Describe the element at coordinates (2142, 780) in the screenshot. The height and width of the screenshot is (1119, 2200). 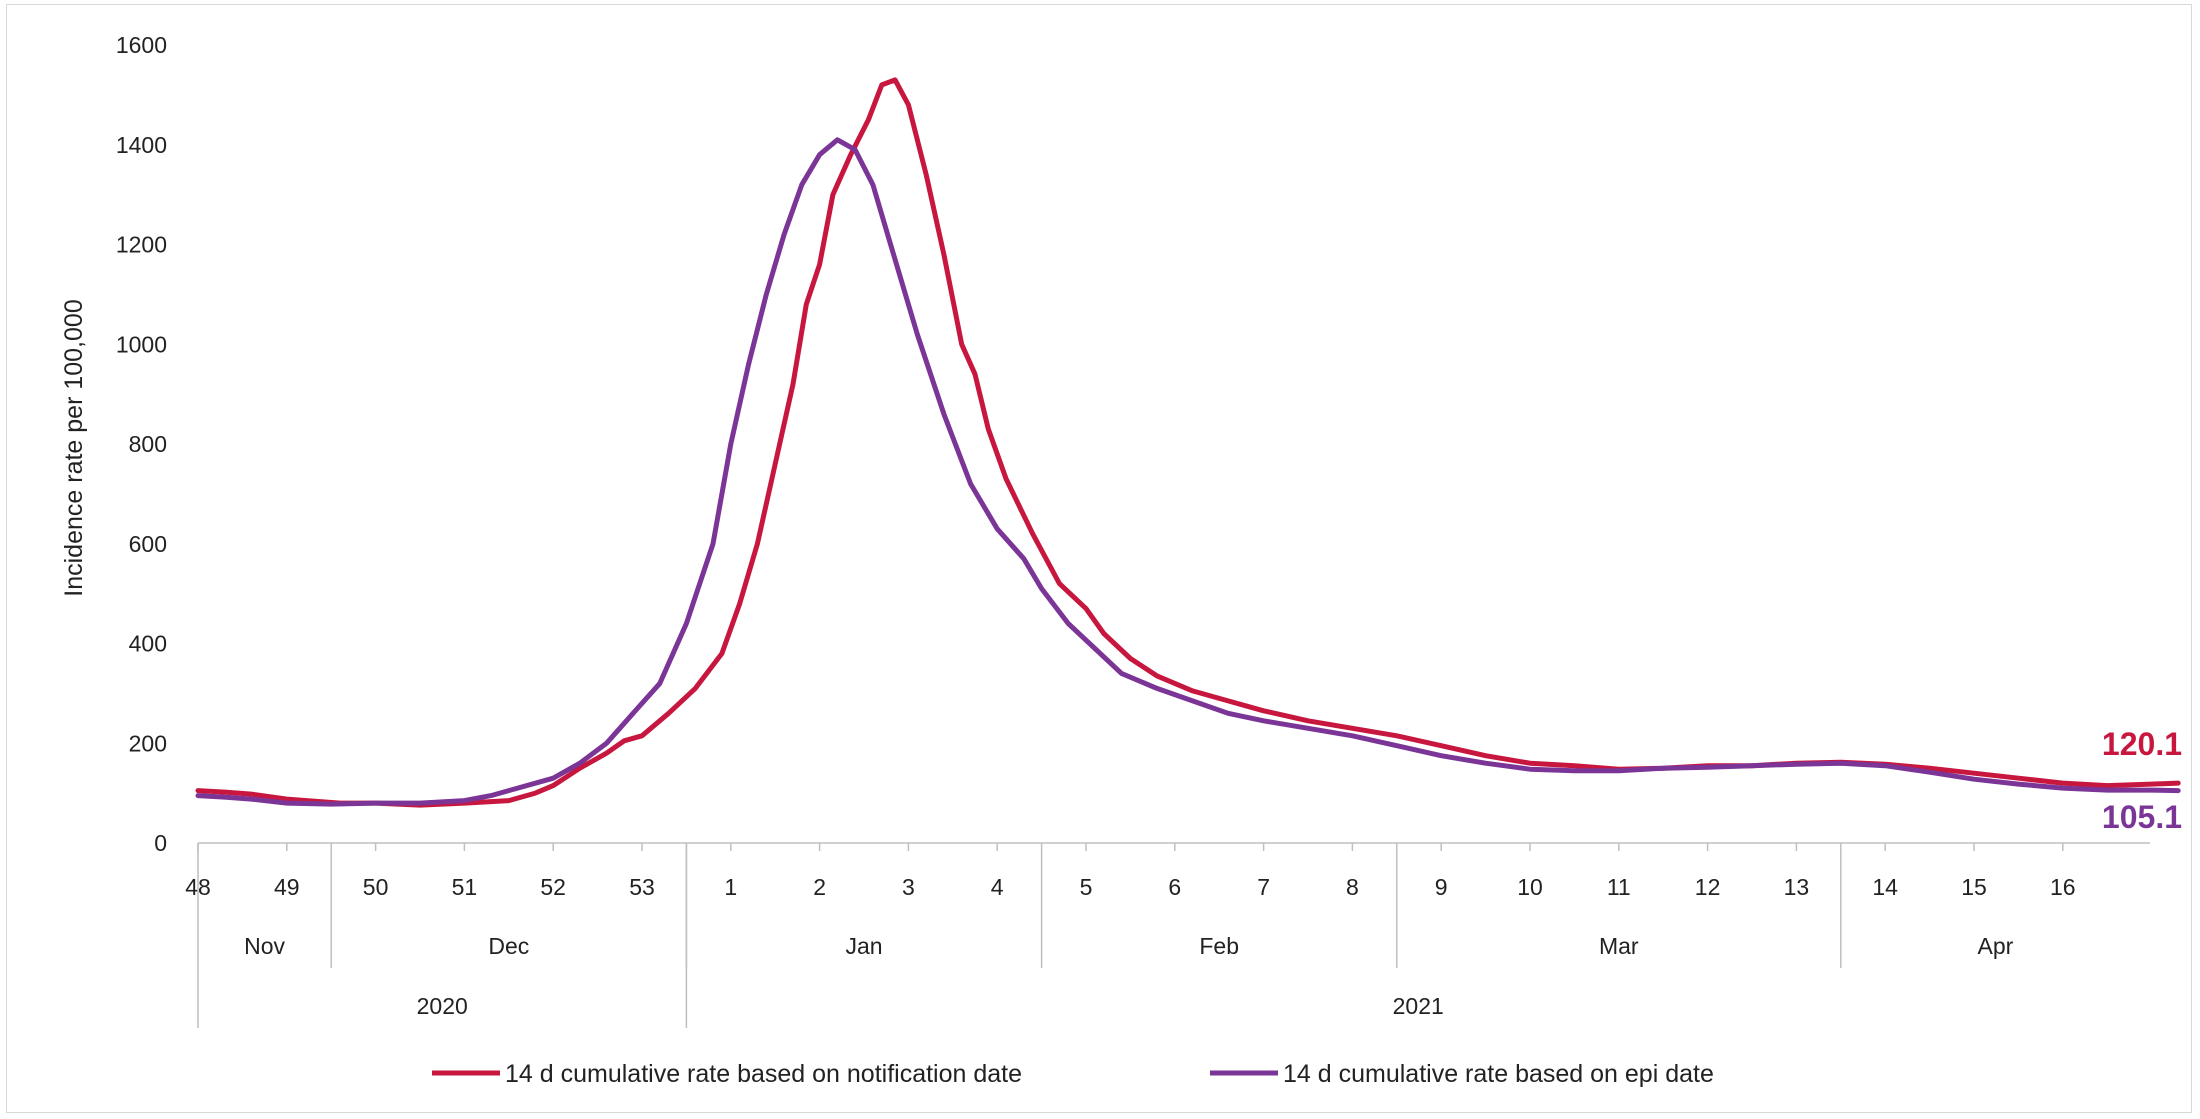
I see `end-labels: 120.1 105.1` at that location.